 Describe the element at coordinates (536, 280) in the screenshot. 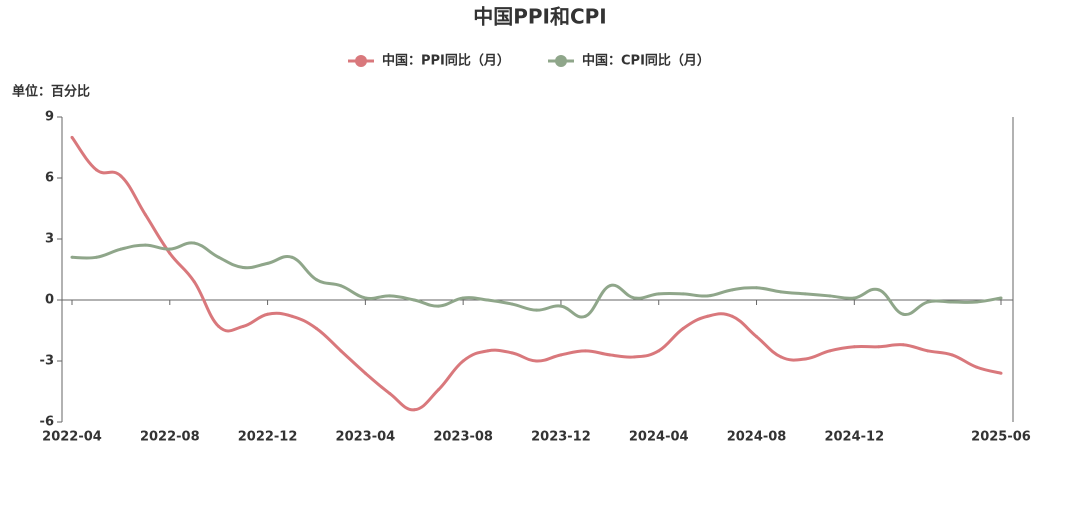

I see `series-line` at that location.